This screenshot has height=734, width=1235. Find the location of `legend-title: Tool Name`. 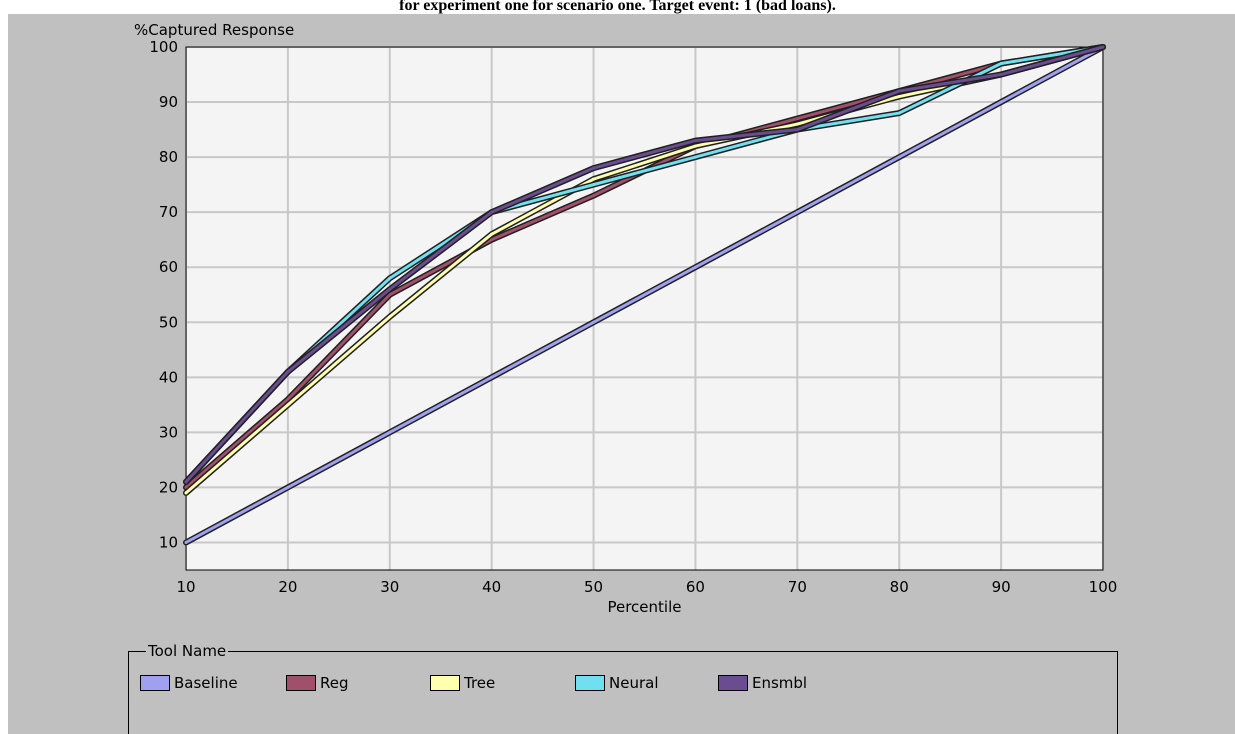

legend-title: Tool Name is located at coordinates (187, 651).